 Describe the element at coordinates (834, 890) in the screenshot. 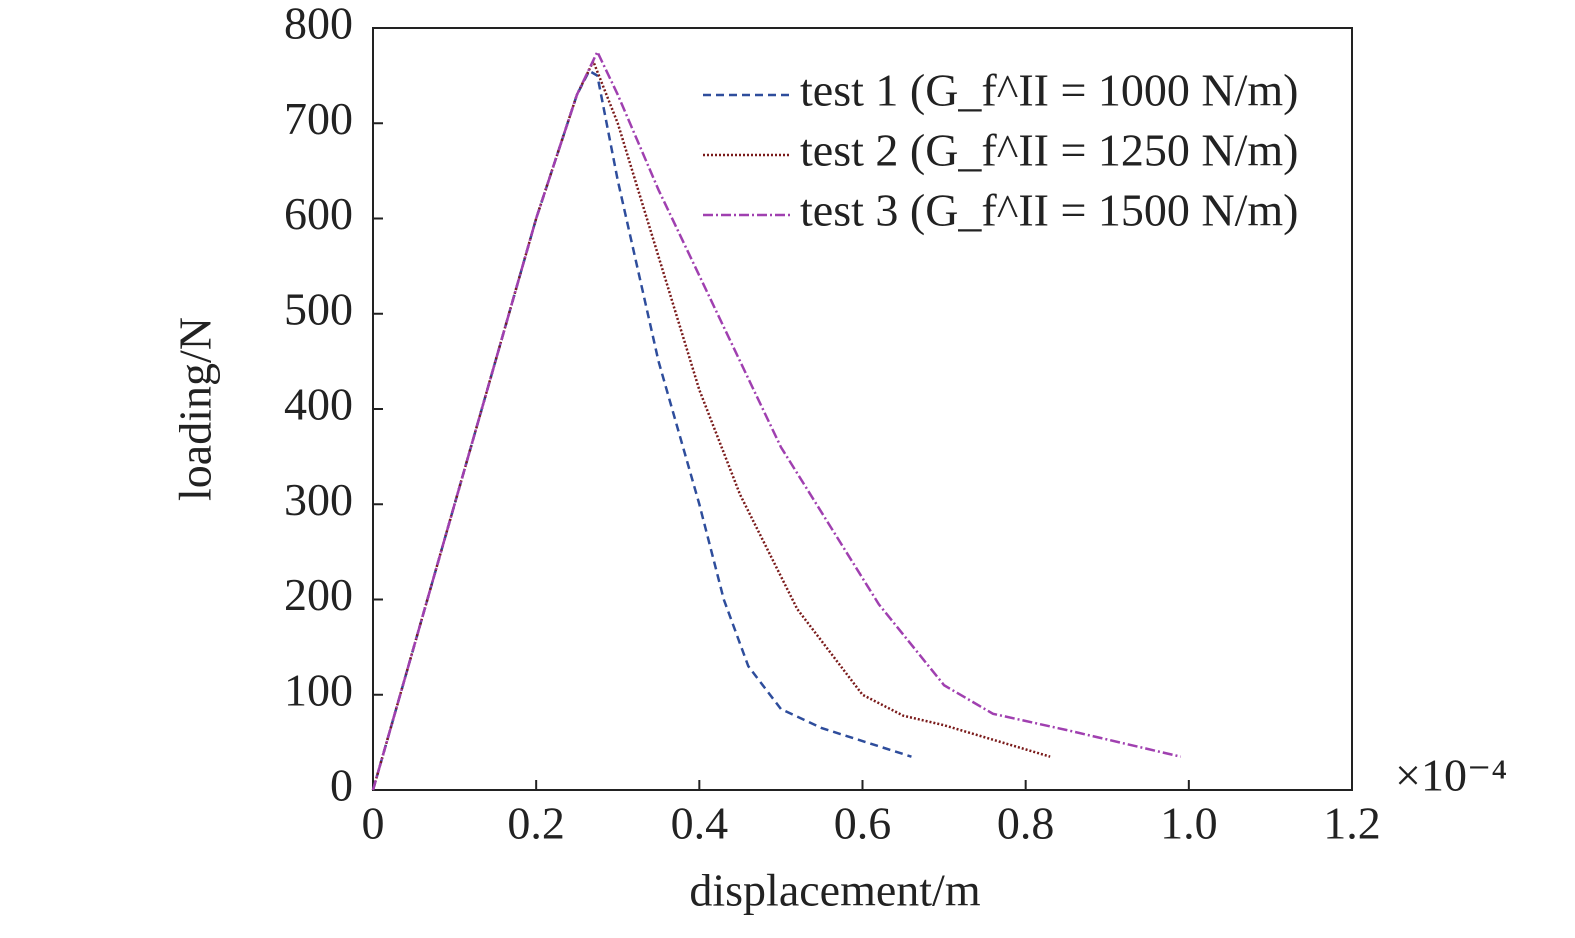

I see `x-axis-label: displacement/m` at that location.